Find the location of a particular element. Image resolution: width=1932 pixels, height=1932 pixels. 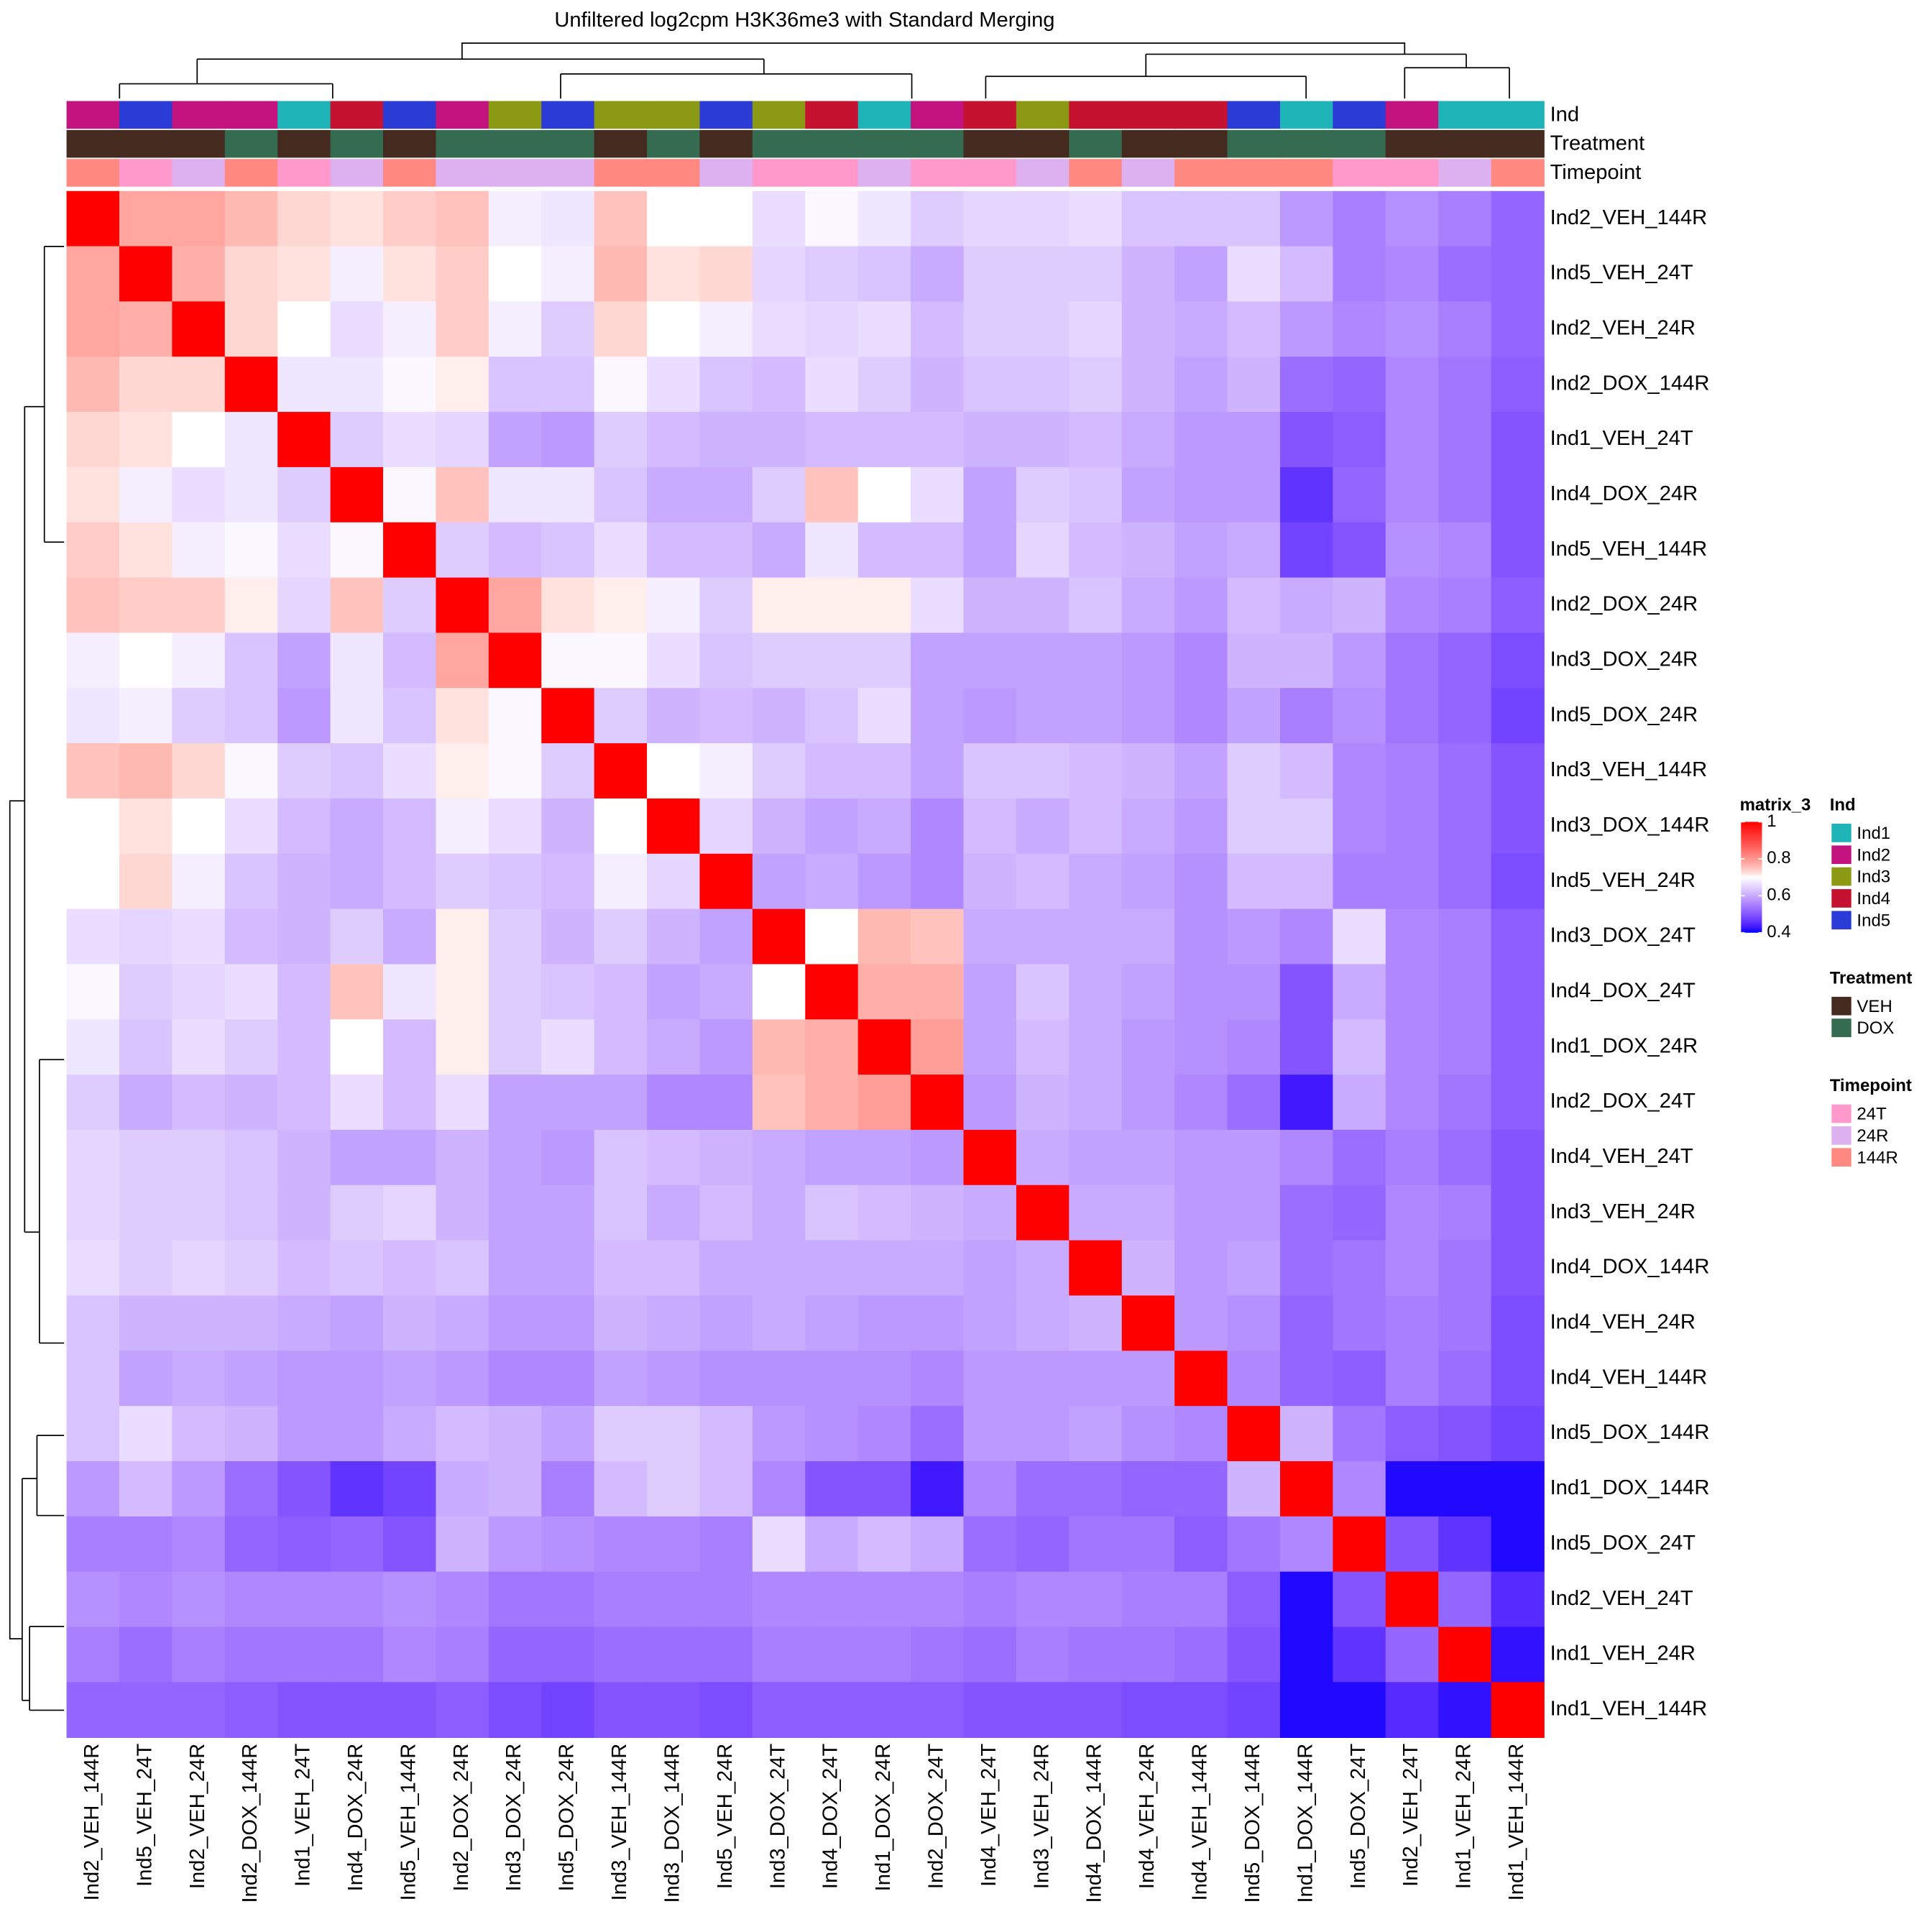

row-label: Ind1_DOX_24R is located at coordinates (1624, 1045).